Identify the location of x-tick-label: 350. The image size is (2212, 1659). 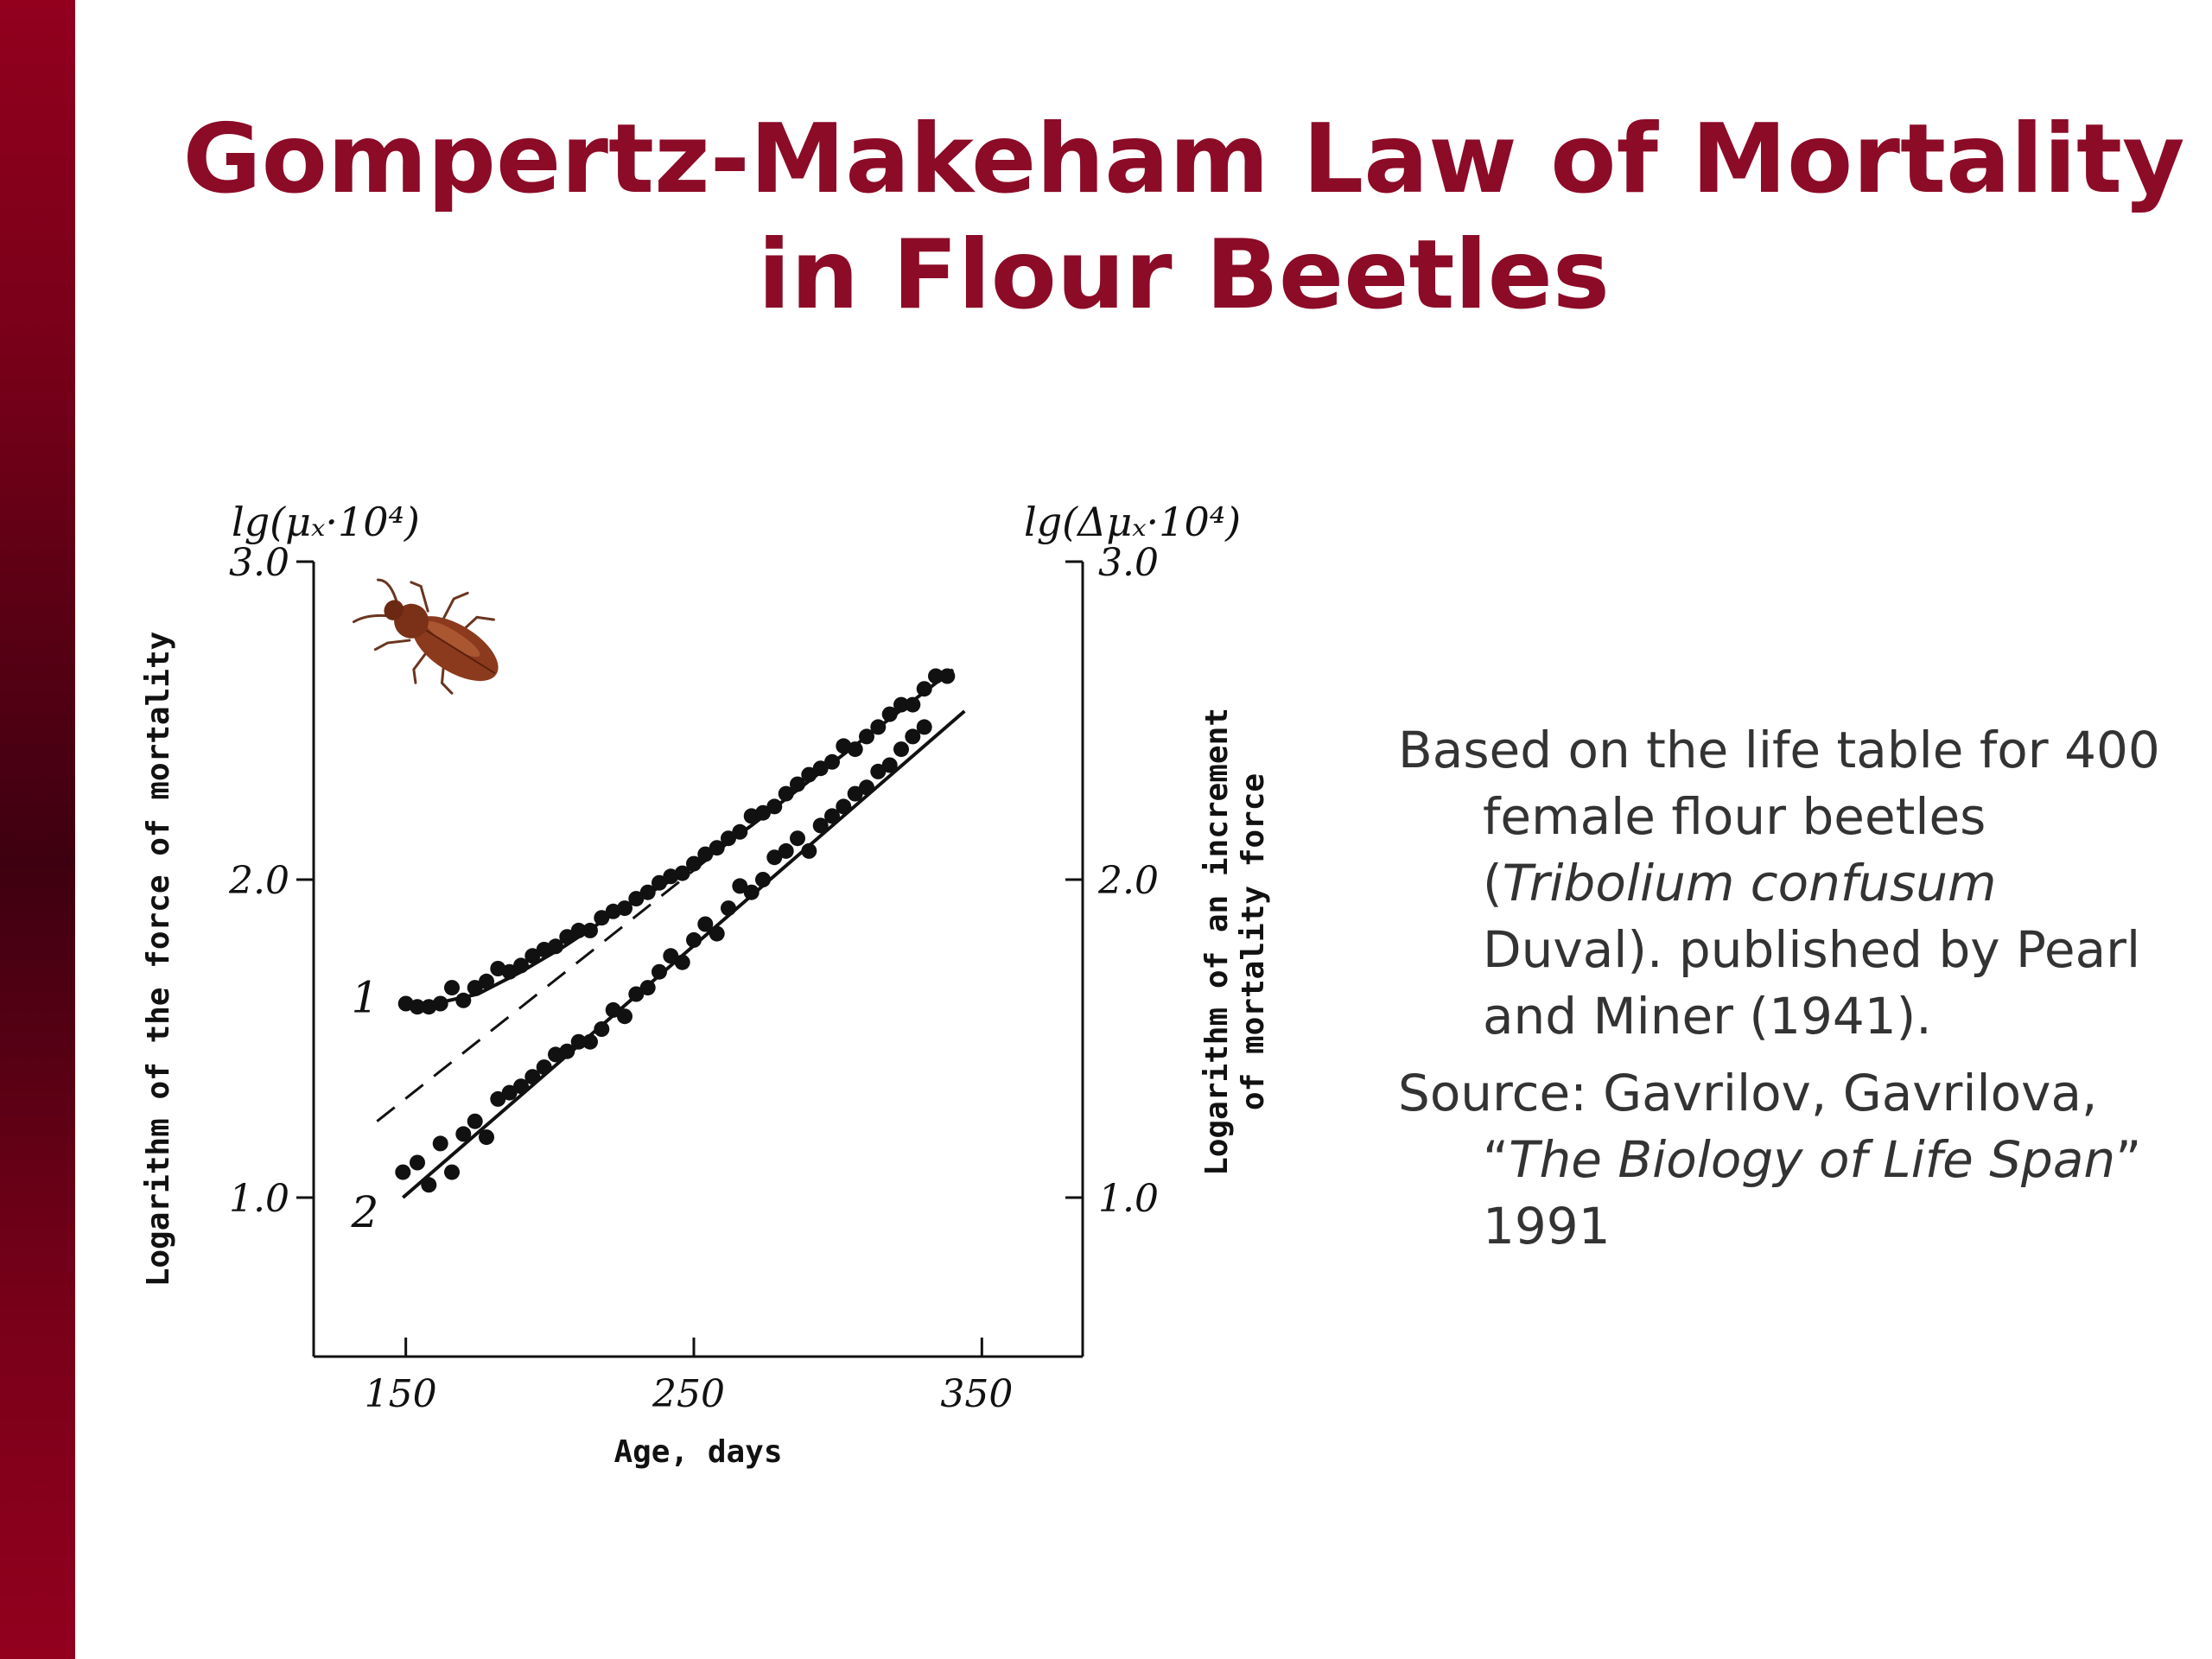
(976, 1394).